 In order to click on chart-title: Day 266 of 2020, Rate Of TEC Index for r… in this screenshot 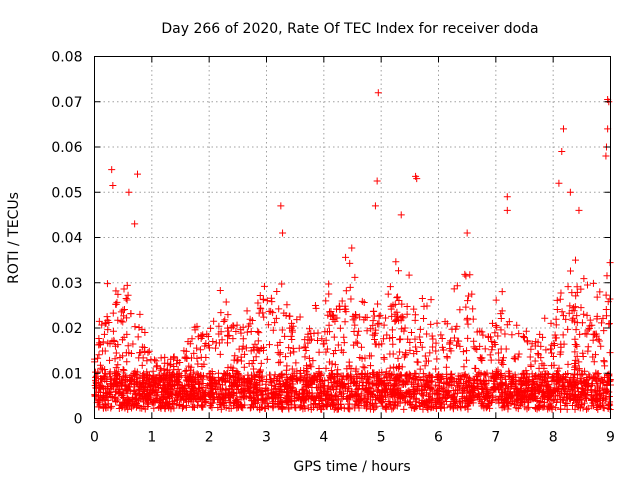, I will do `click(349, 29)`.